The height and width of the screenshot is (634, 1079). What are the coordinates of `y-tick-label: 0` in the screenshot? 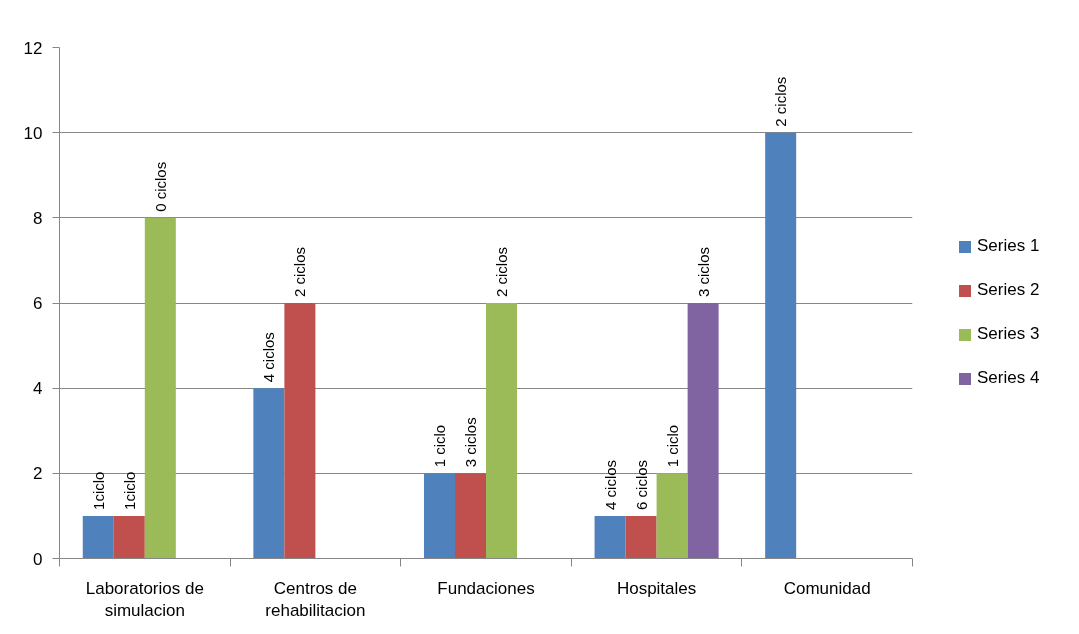 It's located at (38, 559).